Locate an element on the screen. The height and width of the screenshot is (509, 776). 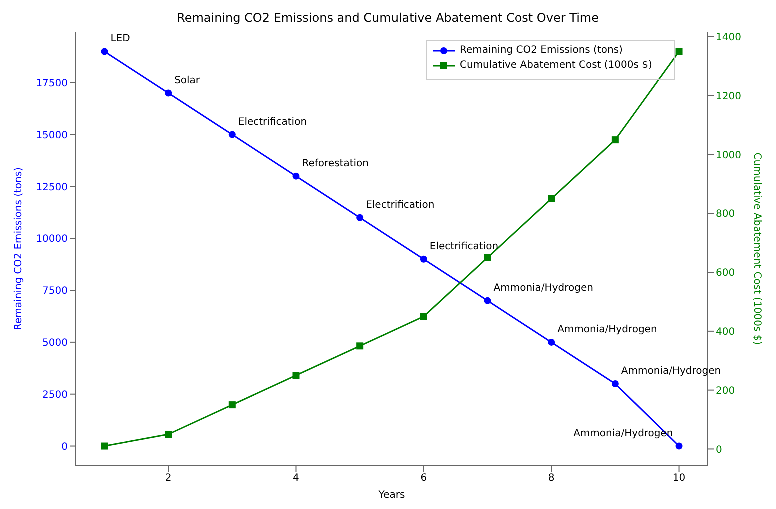
y2-tick-label: 600 is located at coordinates (726, 274).